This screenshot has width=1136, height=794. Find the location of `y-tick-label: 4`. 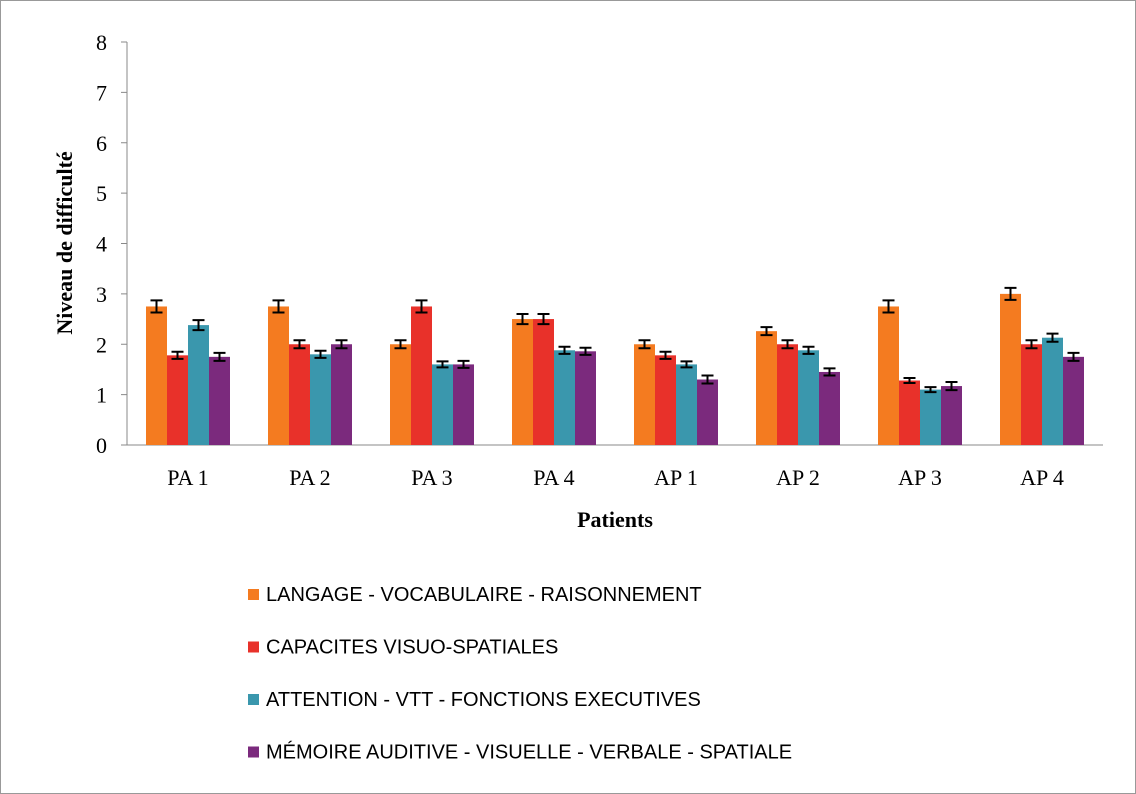

y-tick-label: 4 is located at coordinates (101, 244).